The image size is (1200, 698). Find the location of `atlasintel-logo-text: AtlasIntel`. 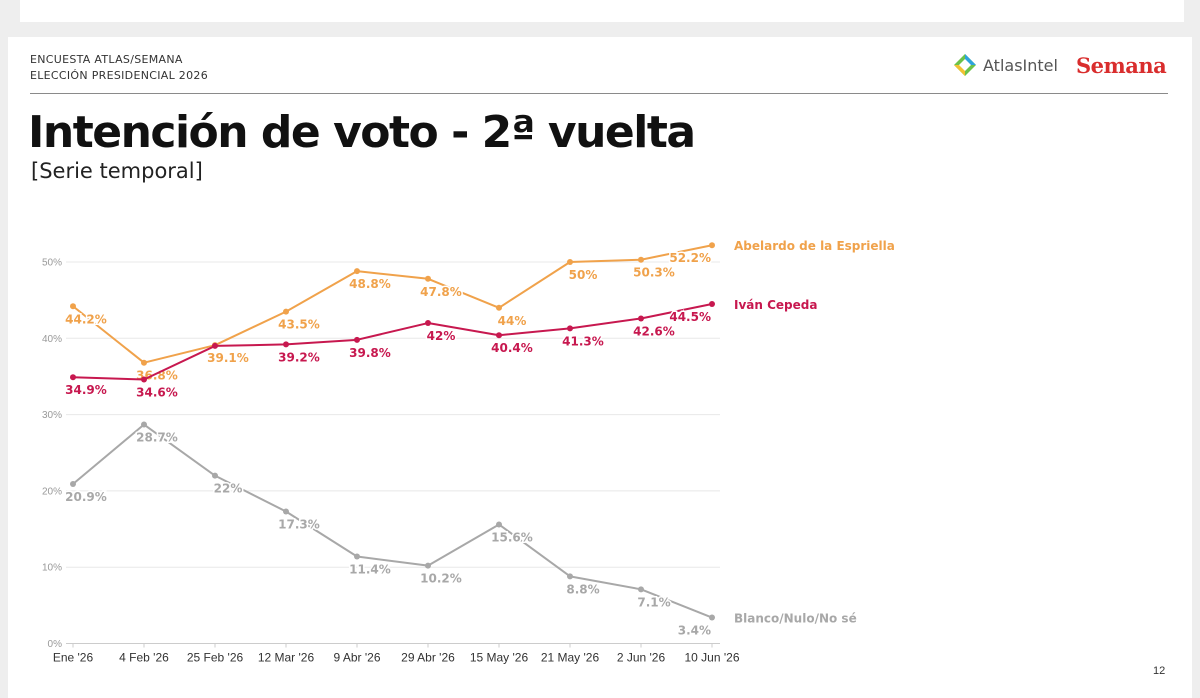

atlasintel-logo-text: AtlasIntel is located at coordinates (1020, 65).